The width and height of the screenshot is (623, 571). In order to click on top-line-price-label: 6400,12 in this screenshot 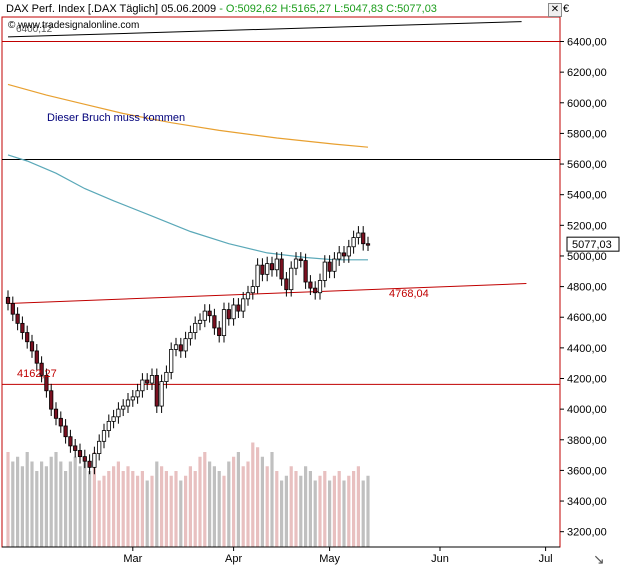, I will do `click(34, 29)`.